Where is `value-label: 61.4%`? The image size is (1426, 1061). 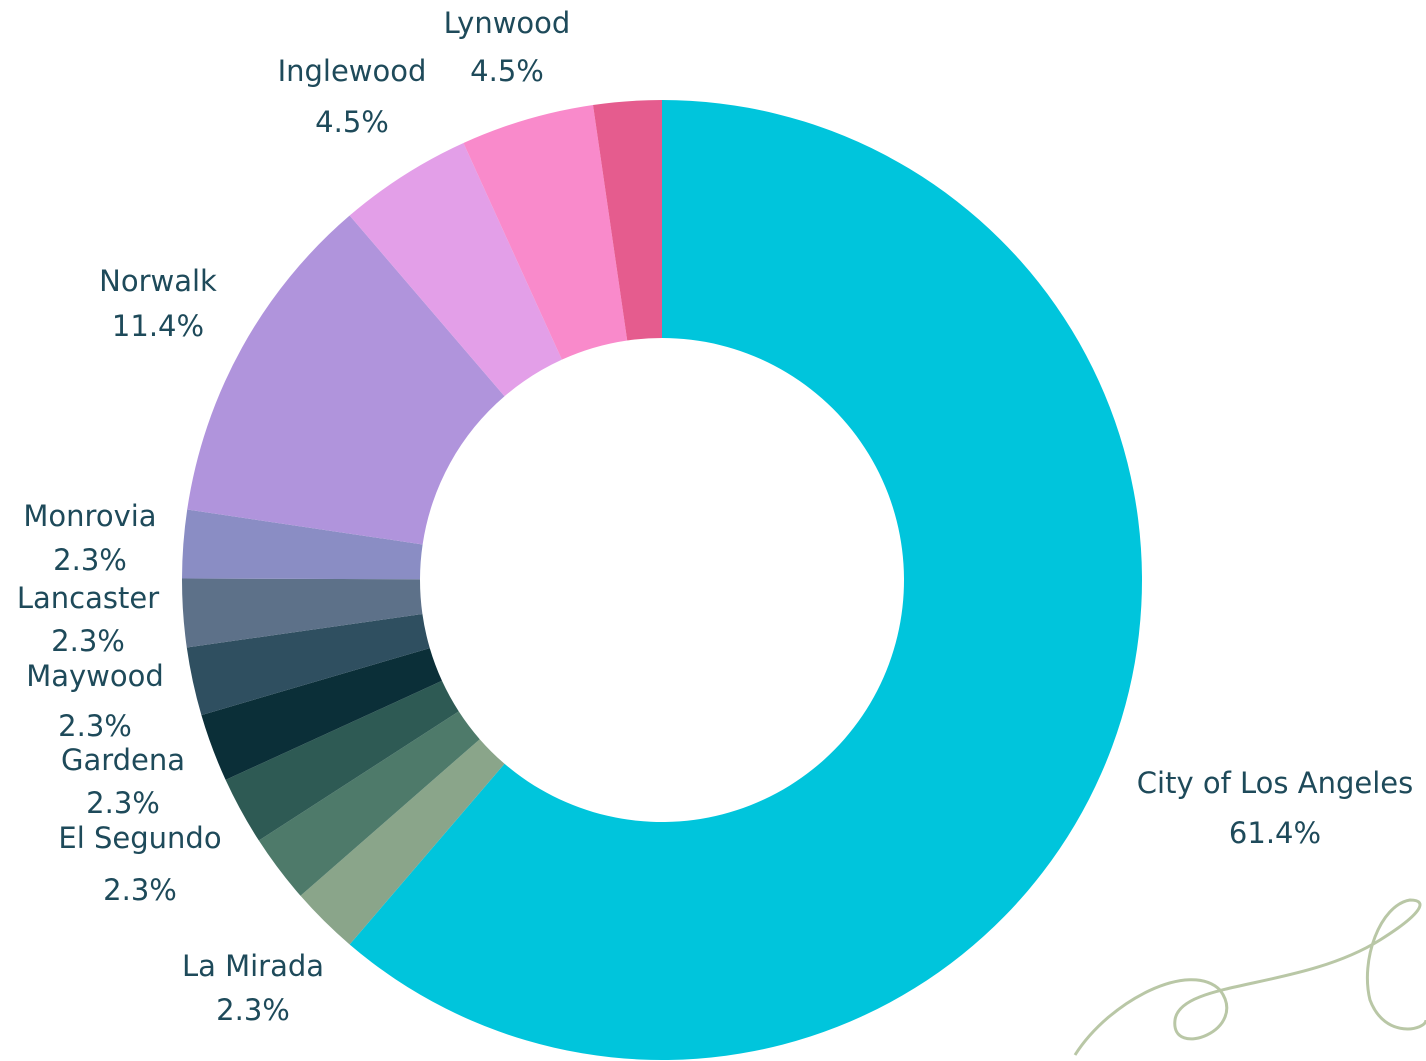 value-label: 61.4% is located at coordinates (1275, 833).